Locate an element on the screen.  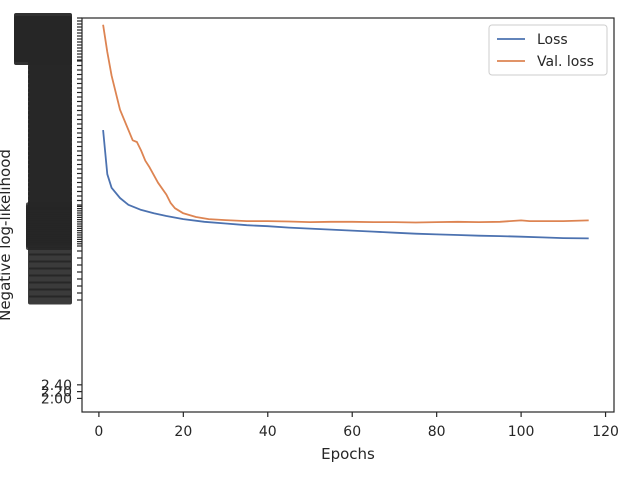
x-axis-label: Epochs is located at coordinates (348, 454).